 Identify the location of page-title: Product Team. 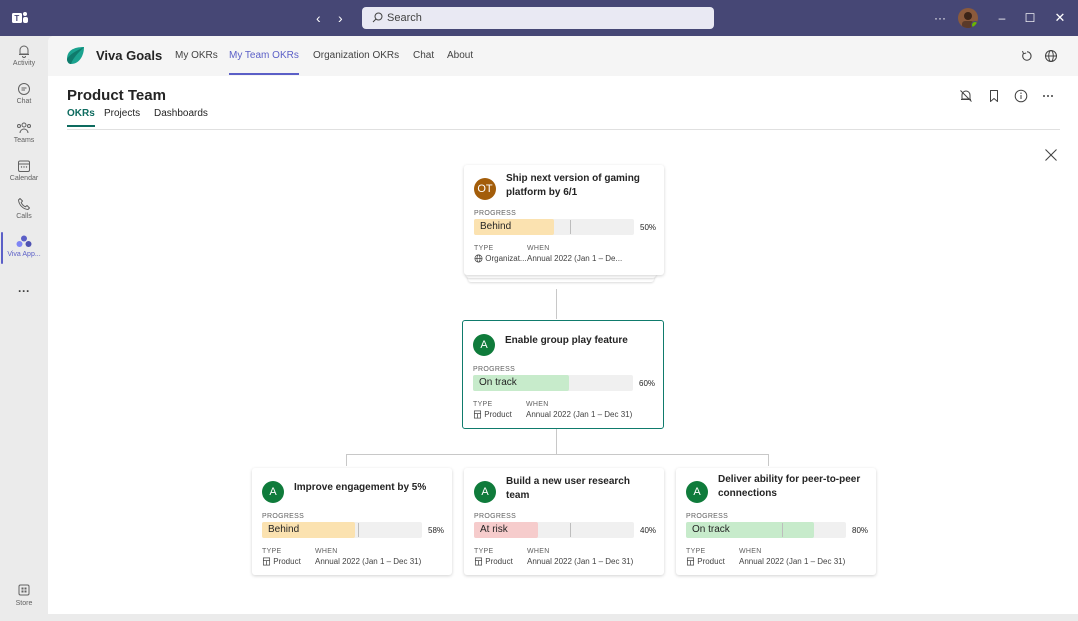
(116, 95).